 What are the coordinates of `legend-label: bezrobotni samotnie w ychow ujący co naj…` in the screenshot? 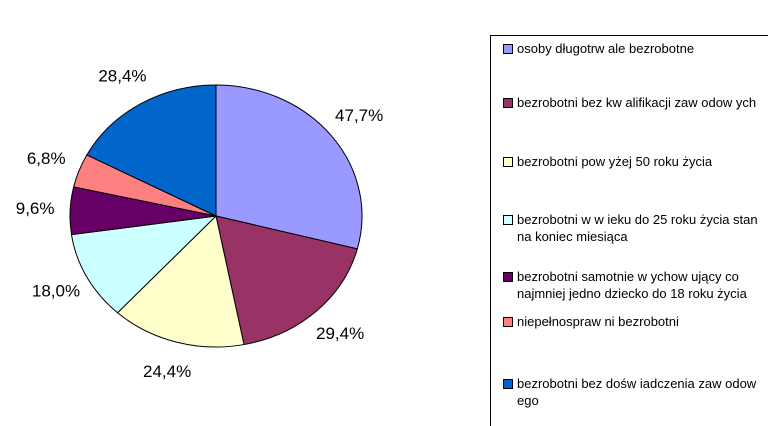 It's located at (632, 285).